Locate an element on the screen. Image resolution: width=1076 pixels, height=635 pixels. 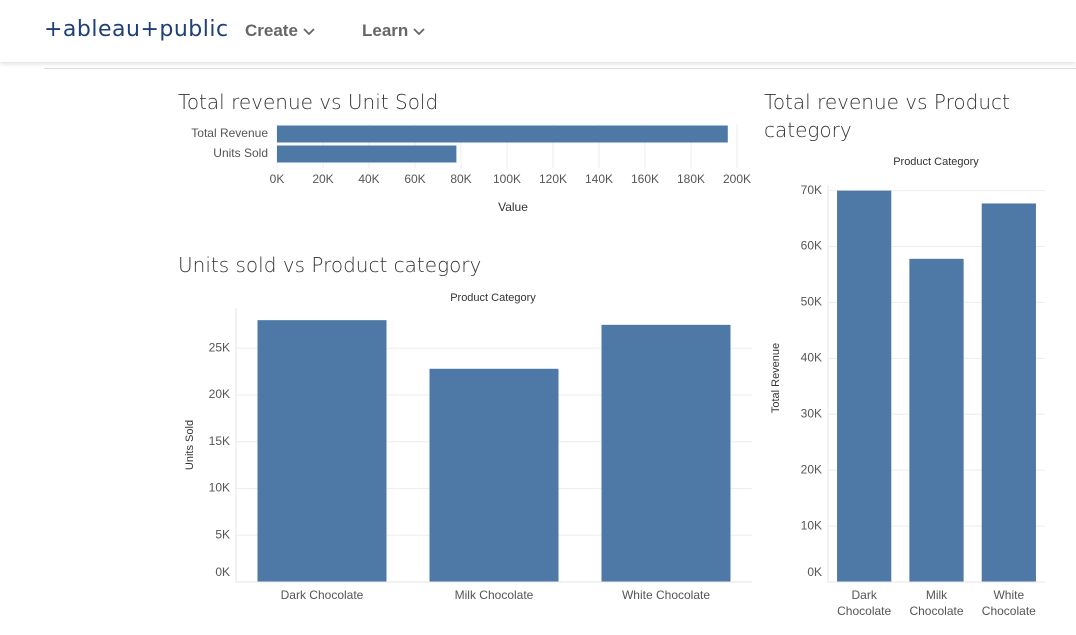
x-tick-label: 80K is located at coordinates (460, 179).